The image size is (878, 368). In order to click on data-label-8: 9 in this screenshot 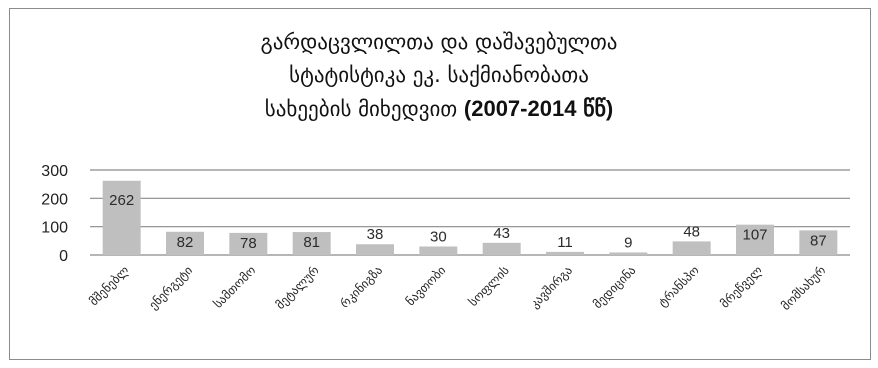, I will do `click(628, 242)`.